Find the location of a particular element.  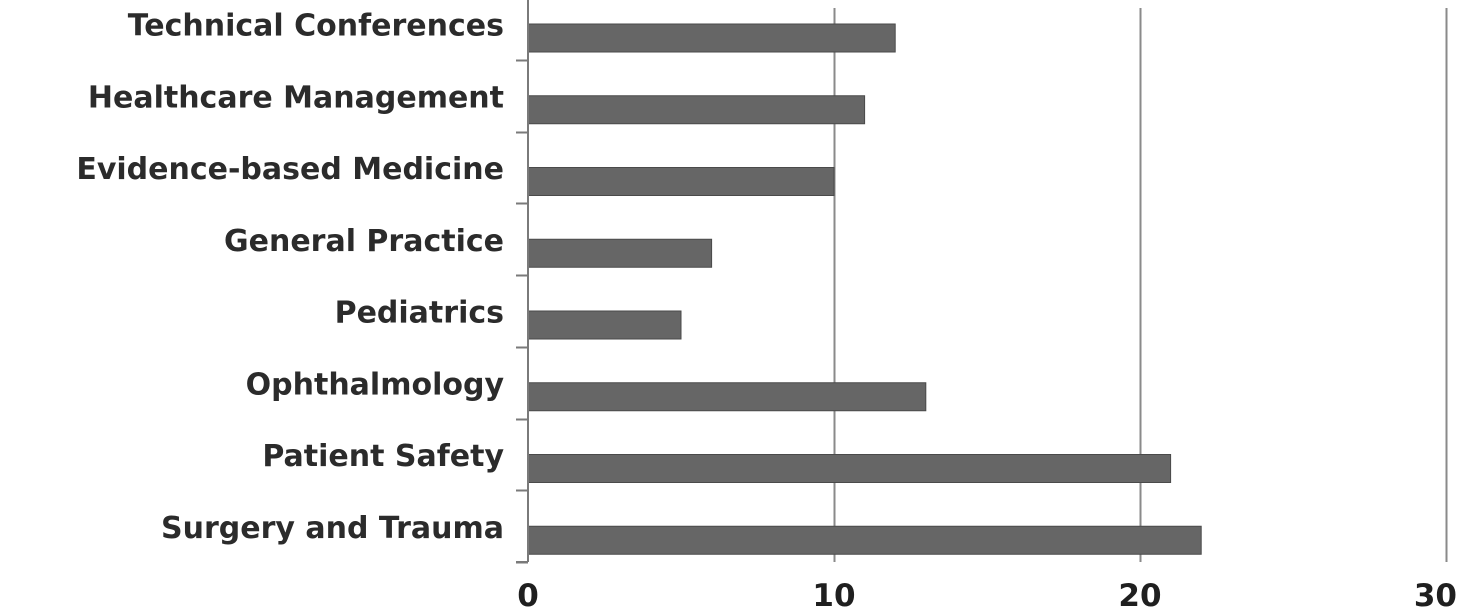

bar-patient-safety is located at coordinates (849, 468).